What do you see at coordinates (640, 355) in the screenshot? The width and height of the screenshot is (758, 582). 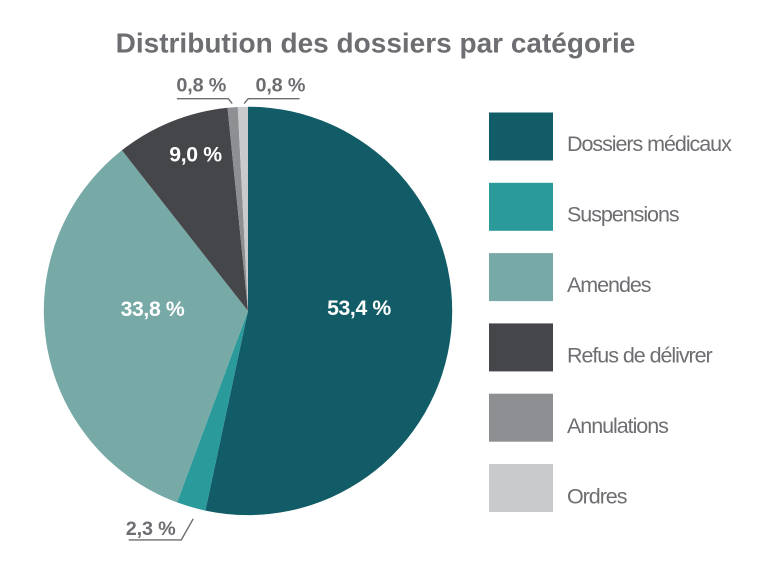 I see `svg-text: Refus de délivrer` at bounding box center [640, 355].